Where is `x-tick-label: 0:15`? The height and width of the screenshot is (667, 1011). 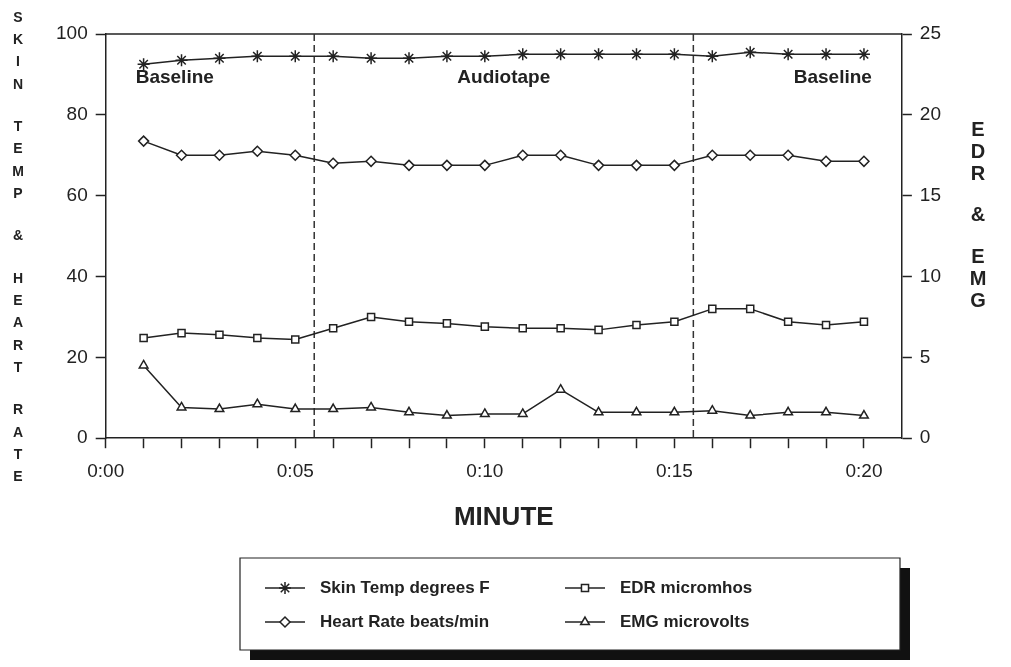
x-tick-label: 0:15 is located at coordinates (674, 470).